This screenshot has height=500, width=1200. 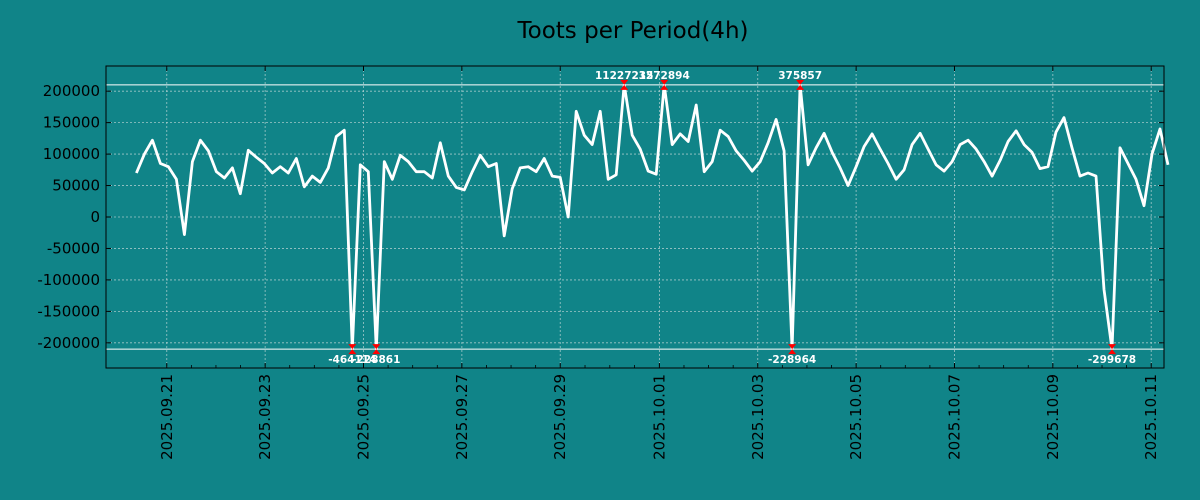 I want to click on peak-point: -464114, so click(x=352, y=355).